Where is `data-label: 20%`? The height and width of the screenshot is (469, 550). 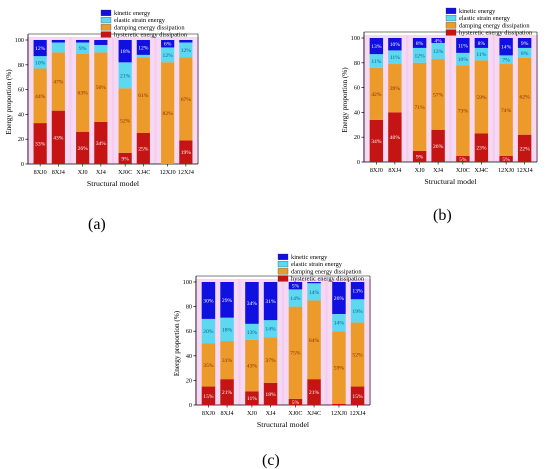 data-label: 20% is located at coordinates (208, 332).